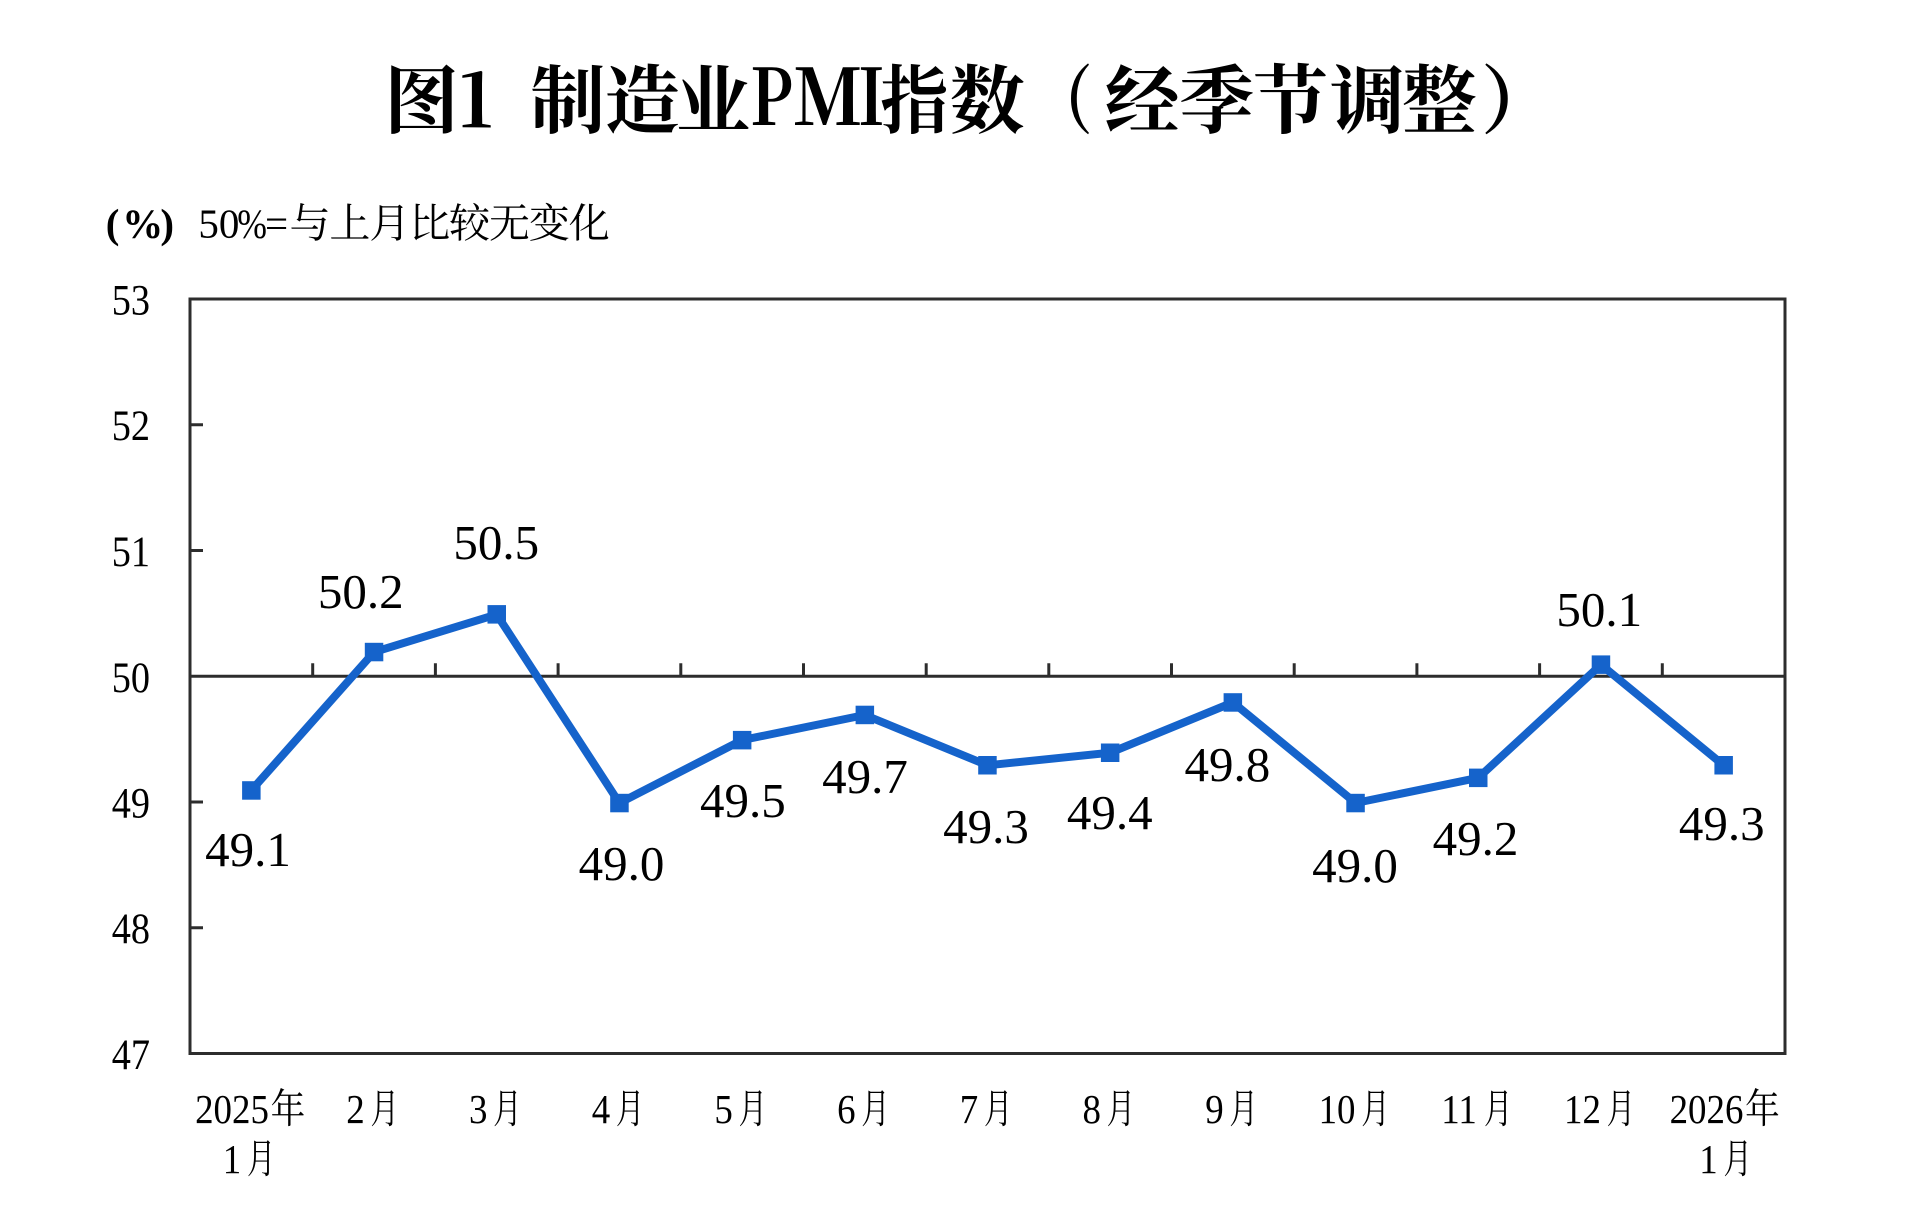 The height and width of the screenshot is (1210, 1920). I want to click on svg-text: 49.5, so click(743, 800).